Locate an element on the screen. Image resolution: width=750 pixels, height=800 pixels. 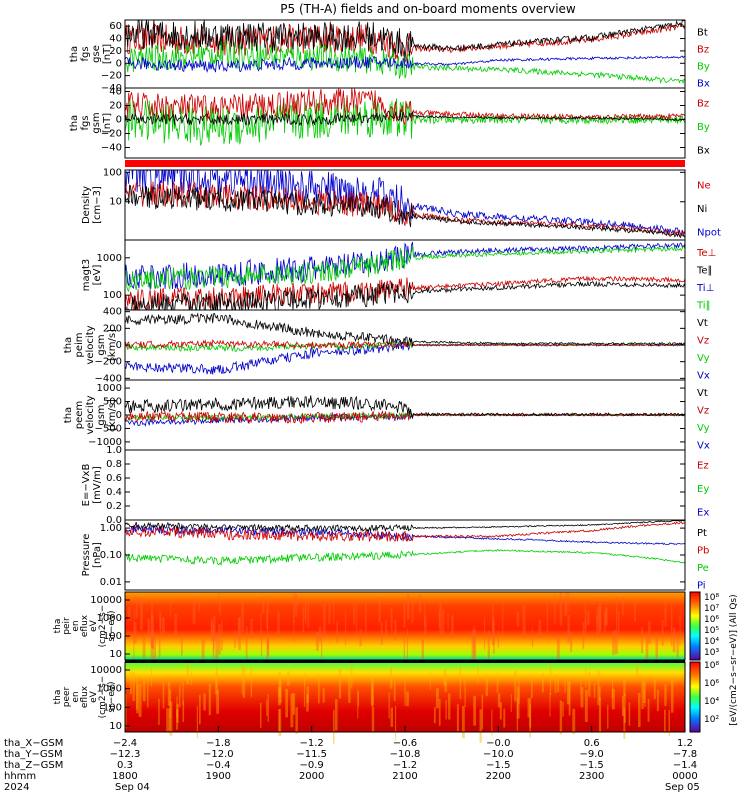
fgs_gsm-ytick-label-4: −40 is located at coordinates (111, 148).